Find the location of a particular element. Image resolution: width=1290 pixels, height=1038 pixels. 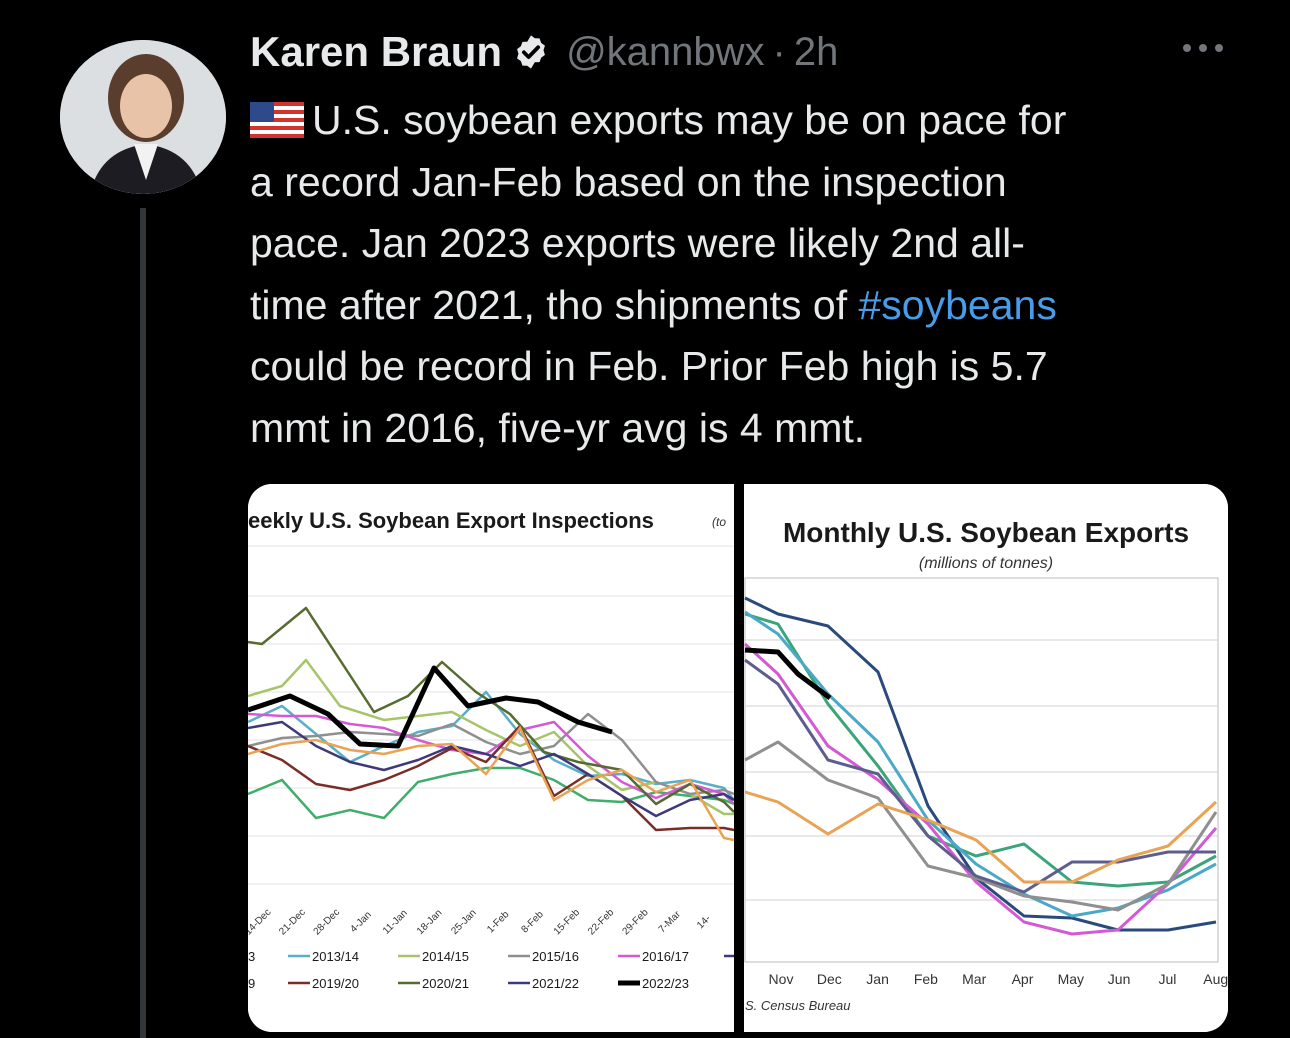

tweet-text-line: time after 2021, tho shipments of is located at coordinates (554, 304).